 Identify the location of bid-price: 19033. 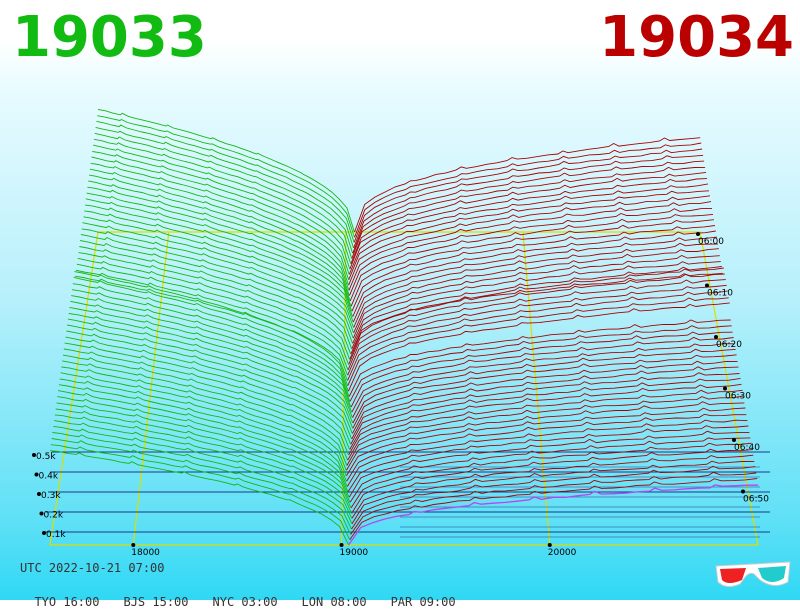
(109, 37).